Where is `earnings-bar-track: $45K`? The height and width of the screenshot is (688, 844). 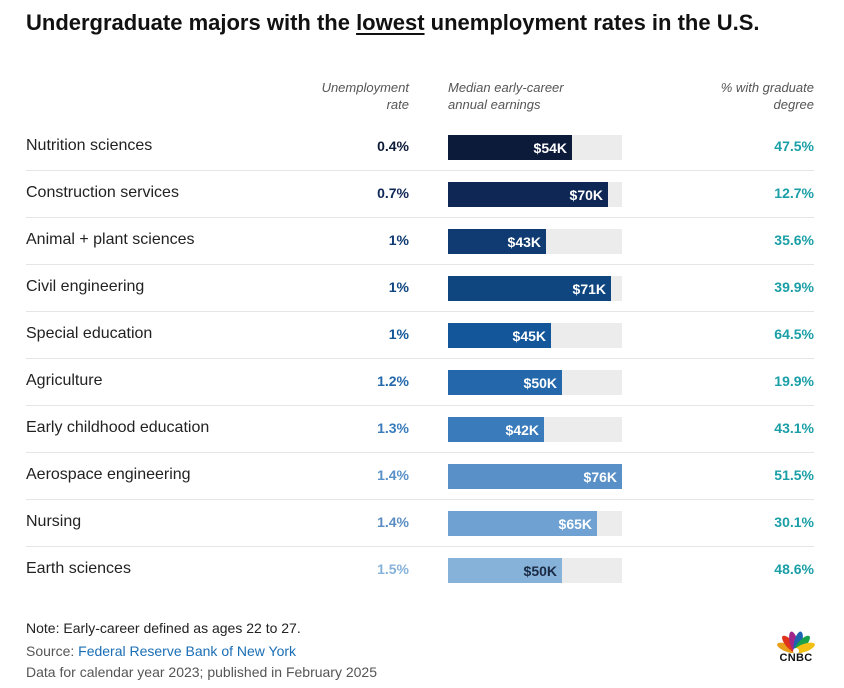 earnings-bar-track: $45K is located at coordinates (535, 335).